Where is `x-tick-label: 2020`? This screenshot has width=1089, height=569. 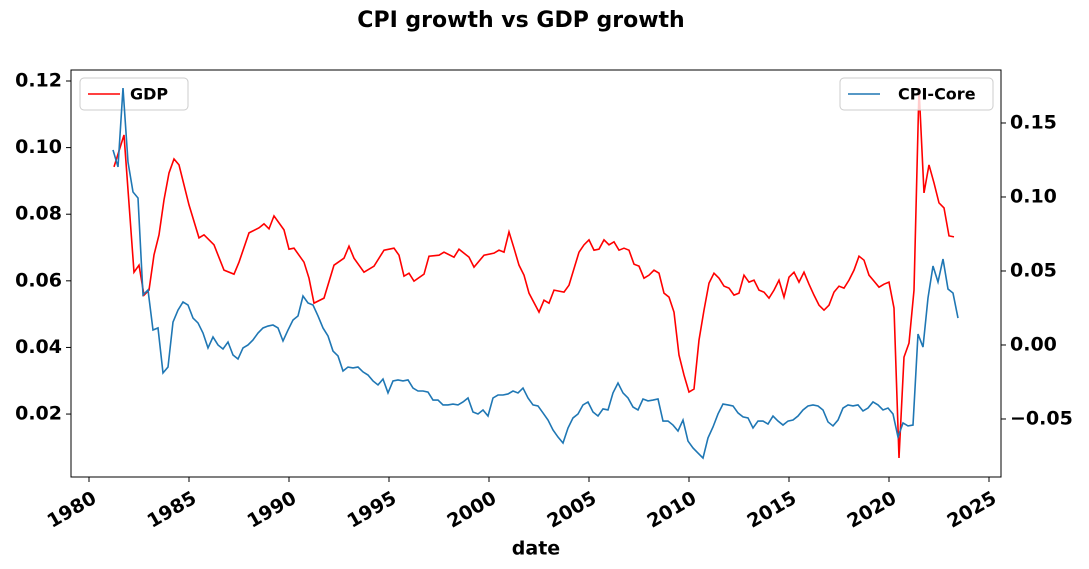 x-tick-label: 2020 is located at coordinates (871, 509).